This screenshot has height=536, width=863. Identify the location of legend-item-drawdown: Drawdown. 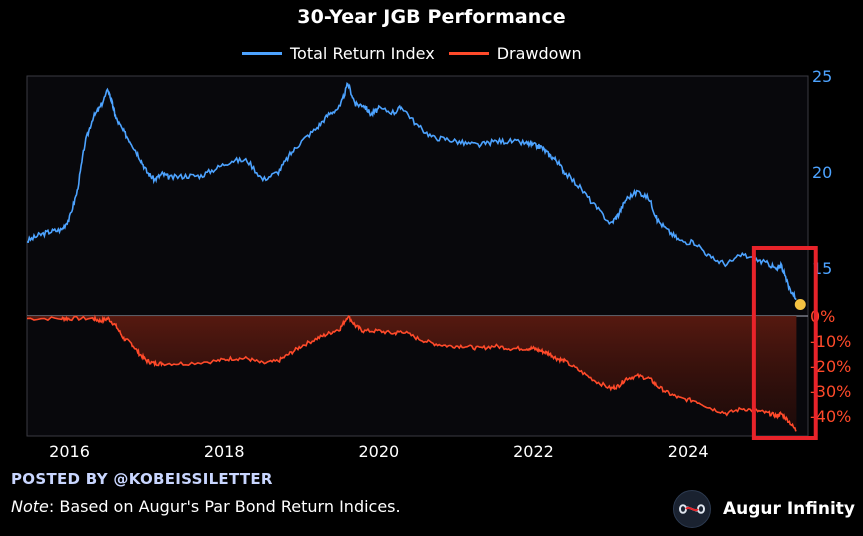
(515, 53).